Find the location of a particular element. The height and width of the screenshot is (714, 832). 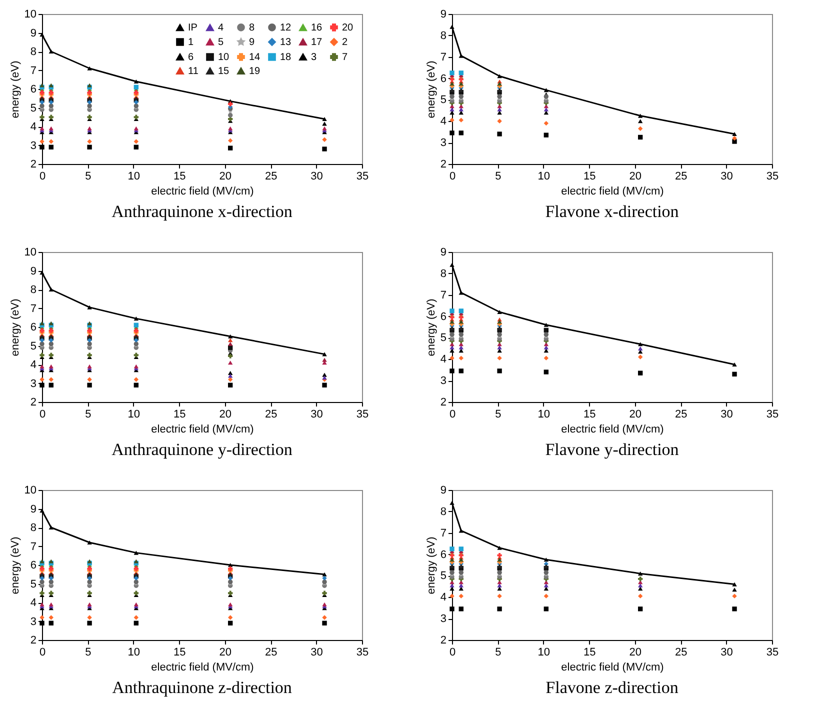

text: Anthraquinone z-direction is located at coordinates (202, 687).